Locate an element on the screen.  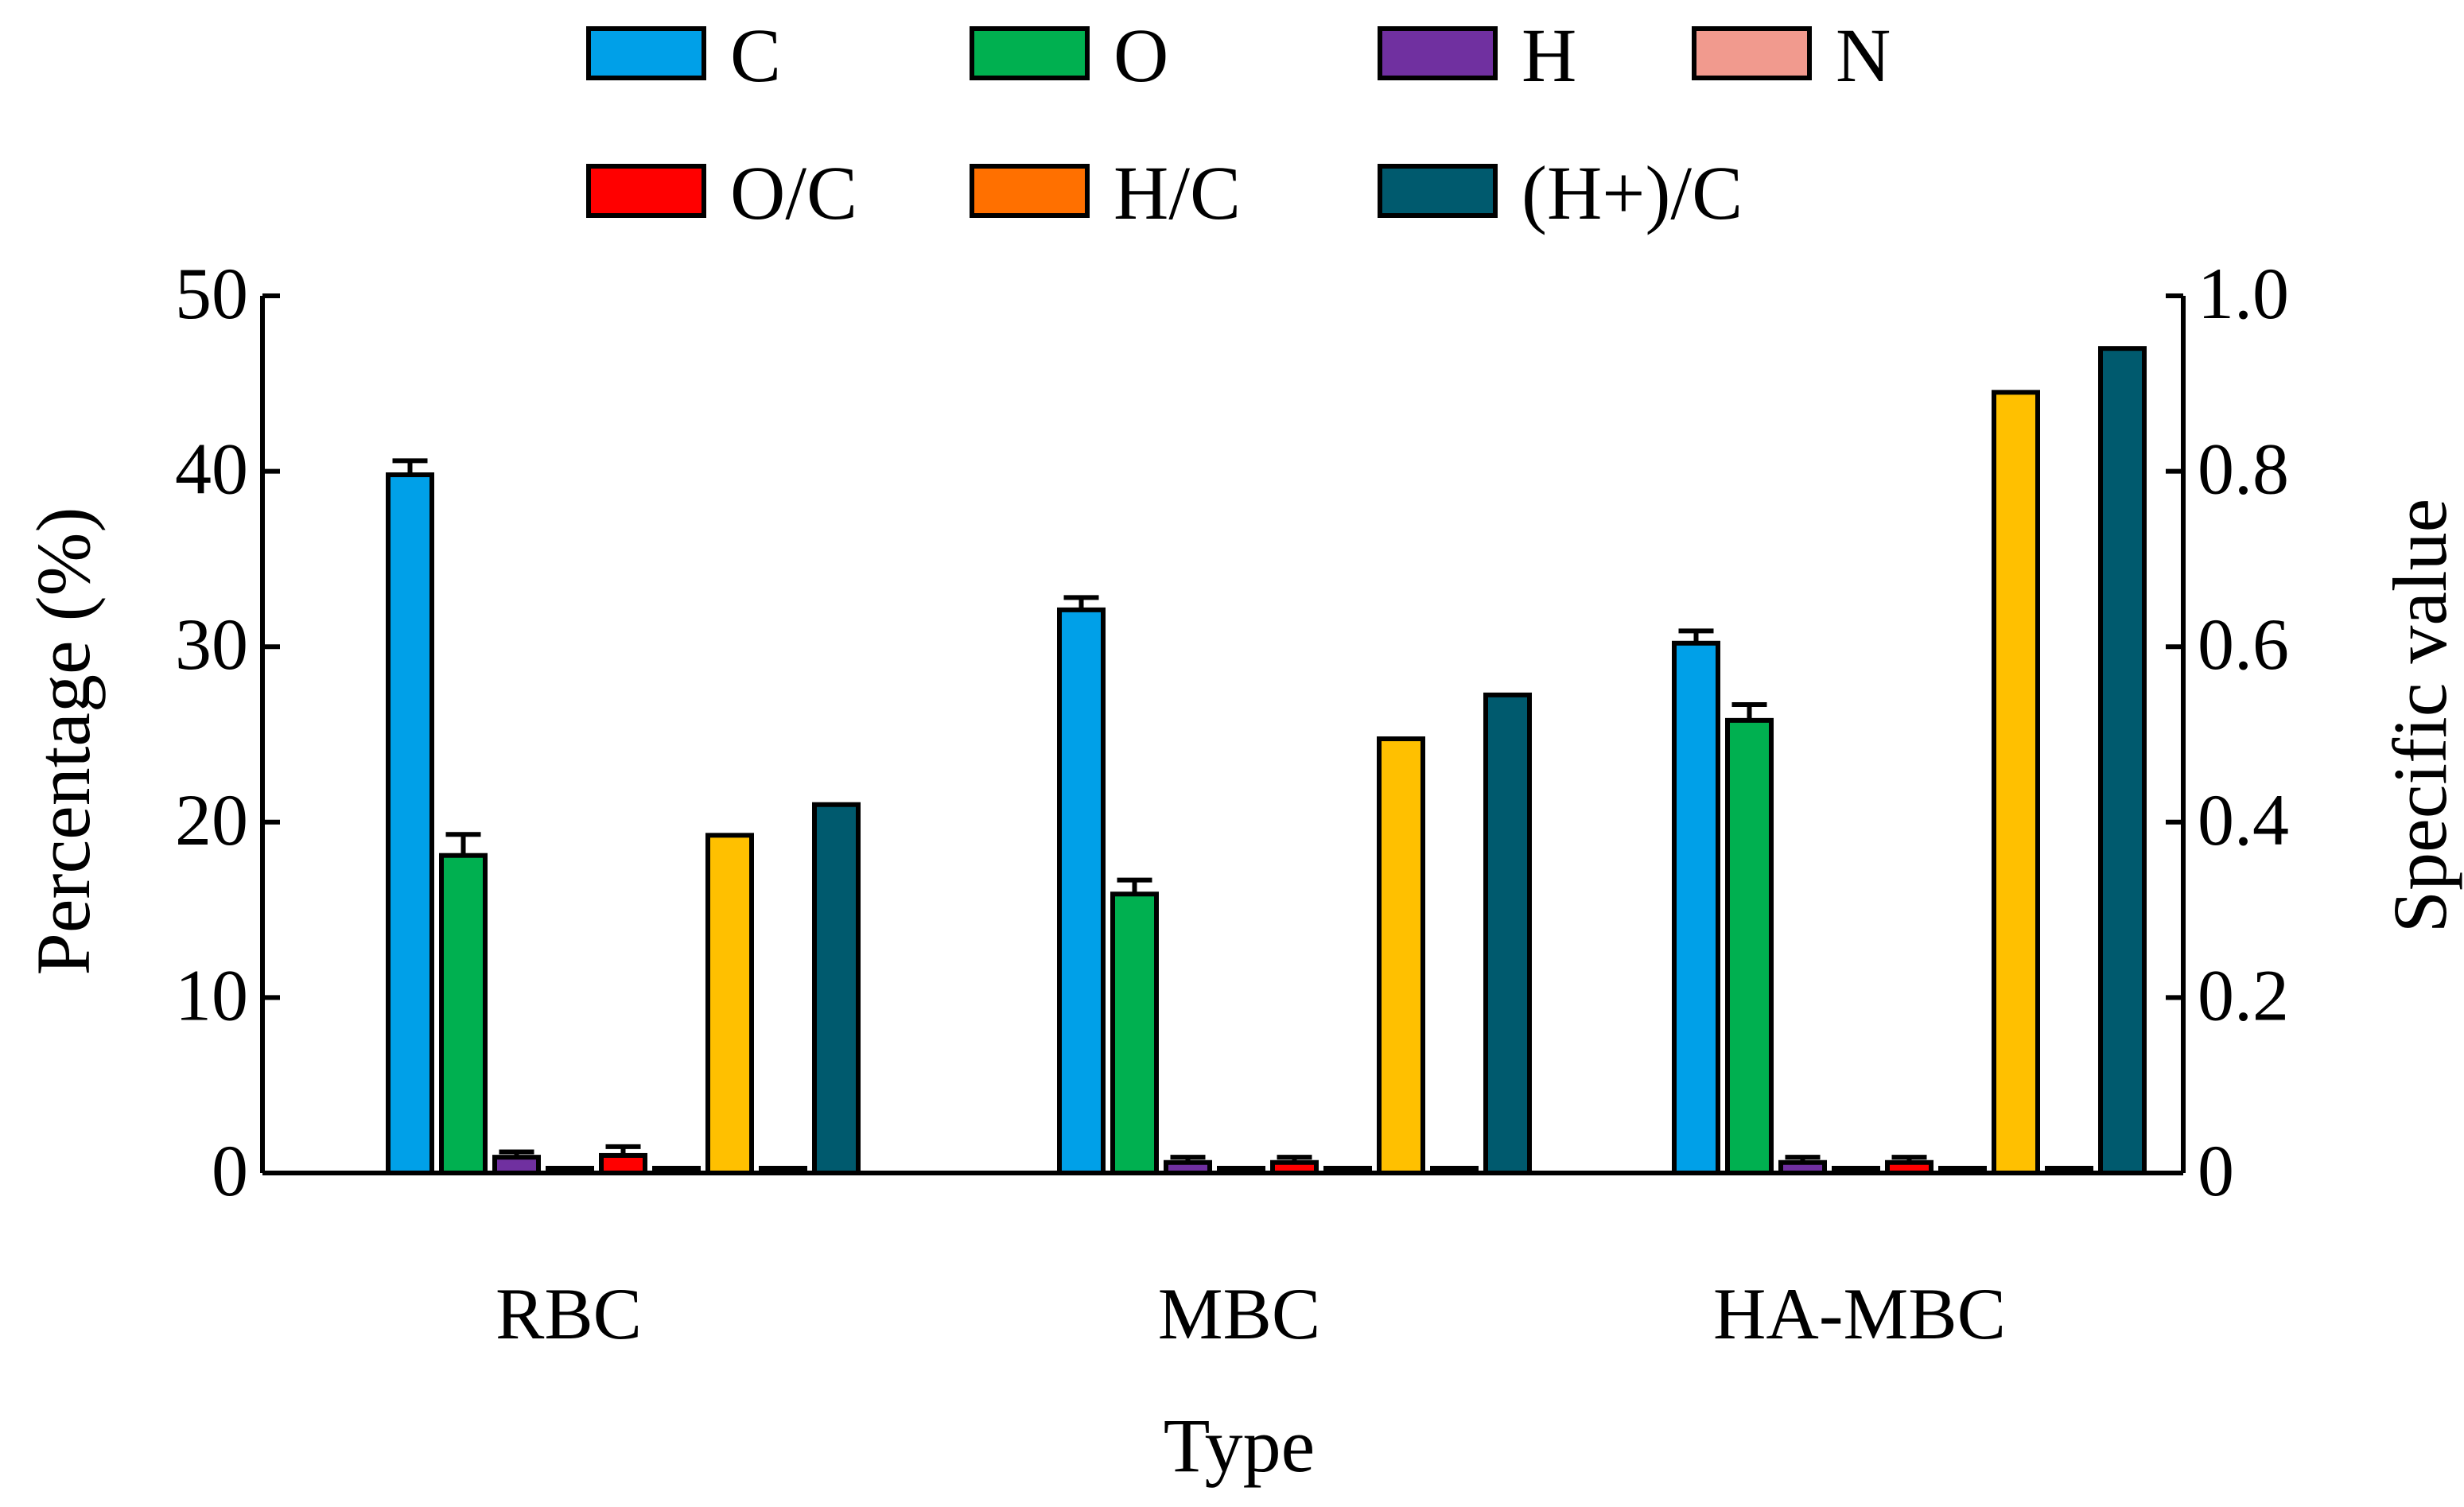
right-tick-label: 0.2 is located at coordinates (2243, 994).